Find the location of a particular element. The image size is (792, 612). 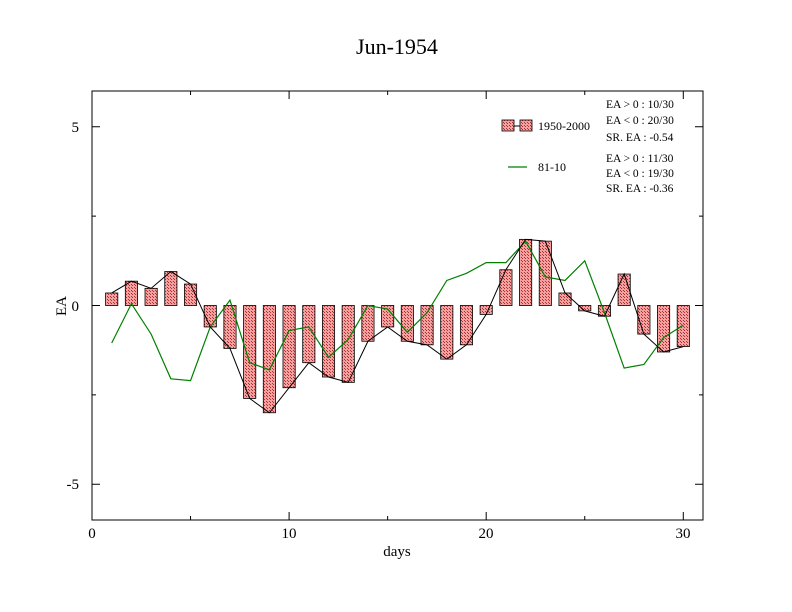

y-tick-label-5: 5 is located at coordinates (76, 128).